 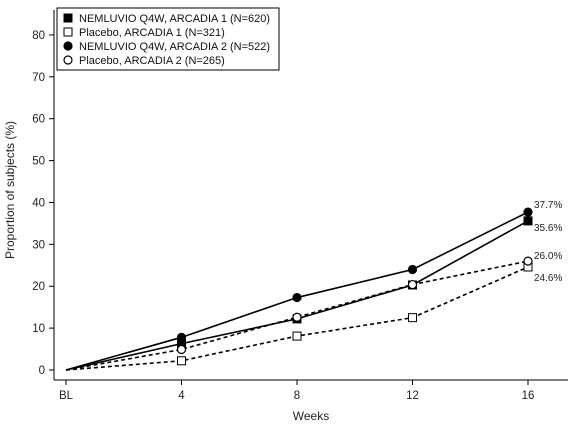 What do you see at coordinates (174, 19) in the screenshot?
I see `legend-entry: NEMLUVIO Q4W, ARCADIA 1 (N=620)` at bounding box center [174, 19].